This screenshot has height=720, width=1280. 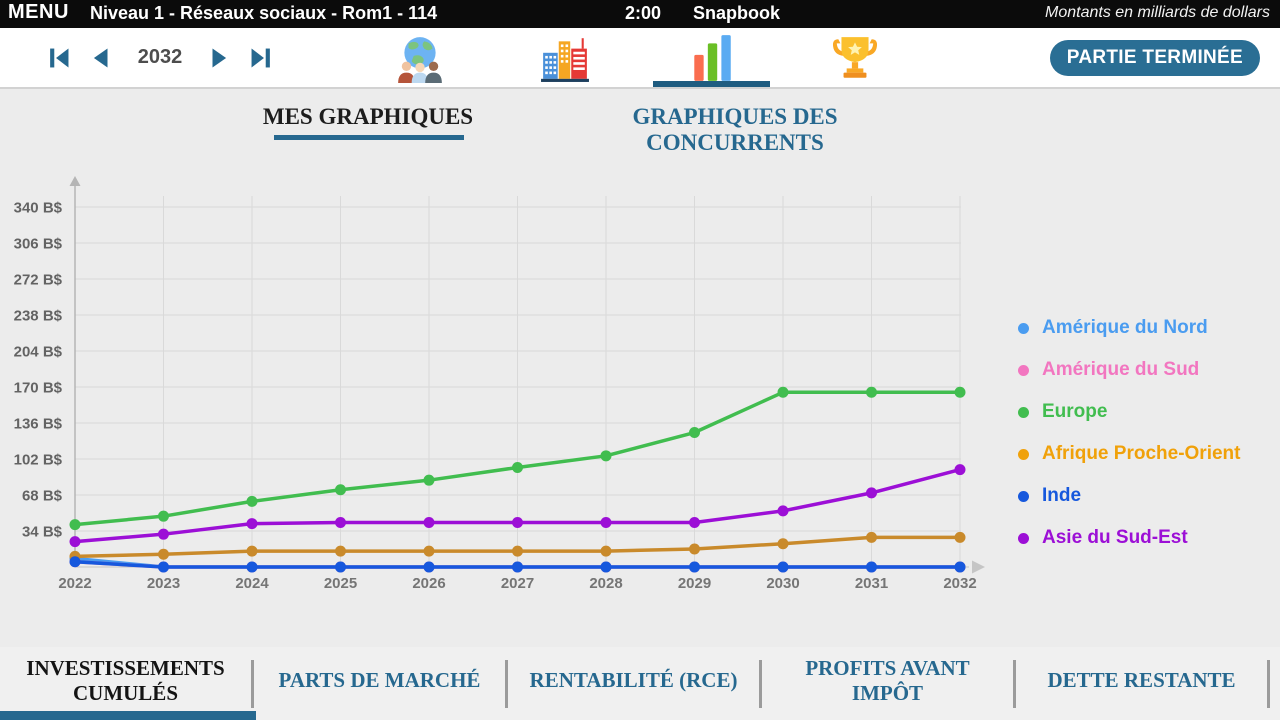 What do you see at coordinates (128, 715) in the screenshot?
I see `active-metric-tab-underline` at bounding box center [128, 715].